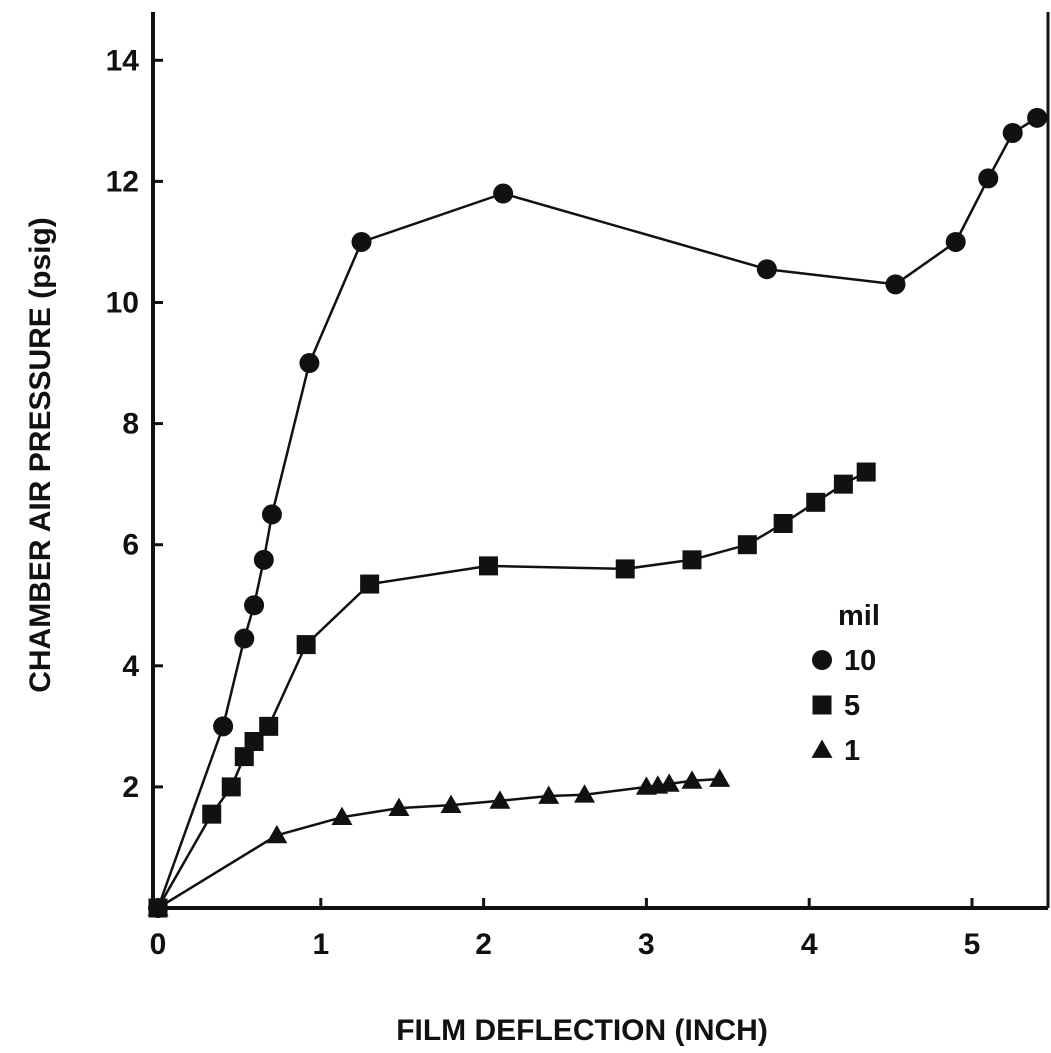 The image size is (1051, 1053). Describe the element at coordinates (859, 616) in the screenshot. I see `legend-title: mil` at that location.